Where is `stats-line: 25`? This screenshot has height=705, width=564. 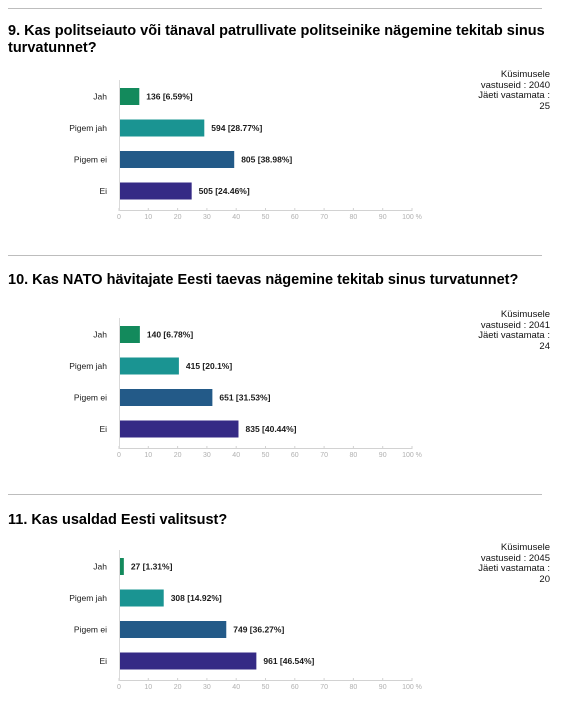
stats-line: 25 is located at coordinates (544, 106).